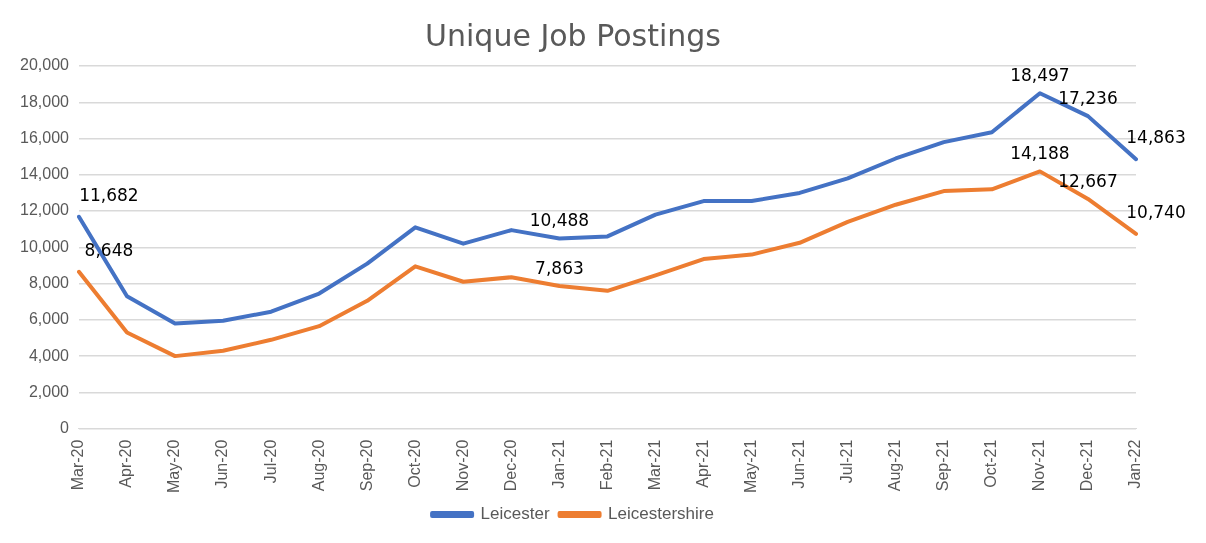 The height and width of the screenshot is (543, 1206). I want to click on x-tick-label: Apr-20, so click(126, 463).